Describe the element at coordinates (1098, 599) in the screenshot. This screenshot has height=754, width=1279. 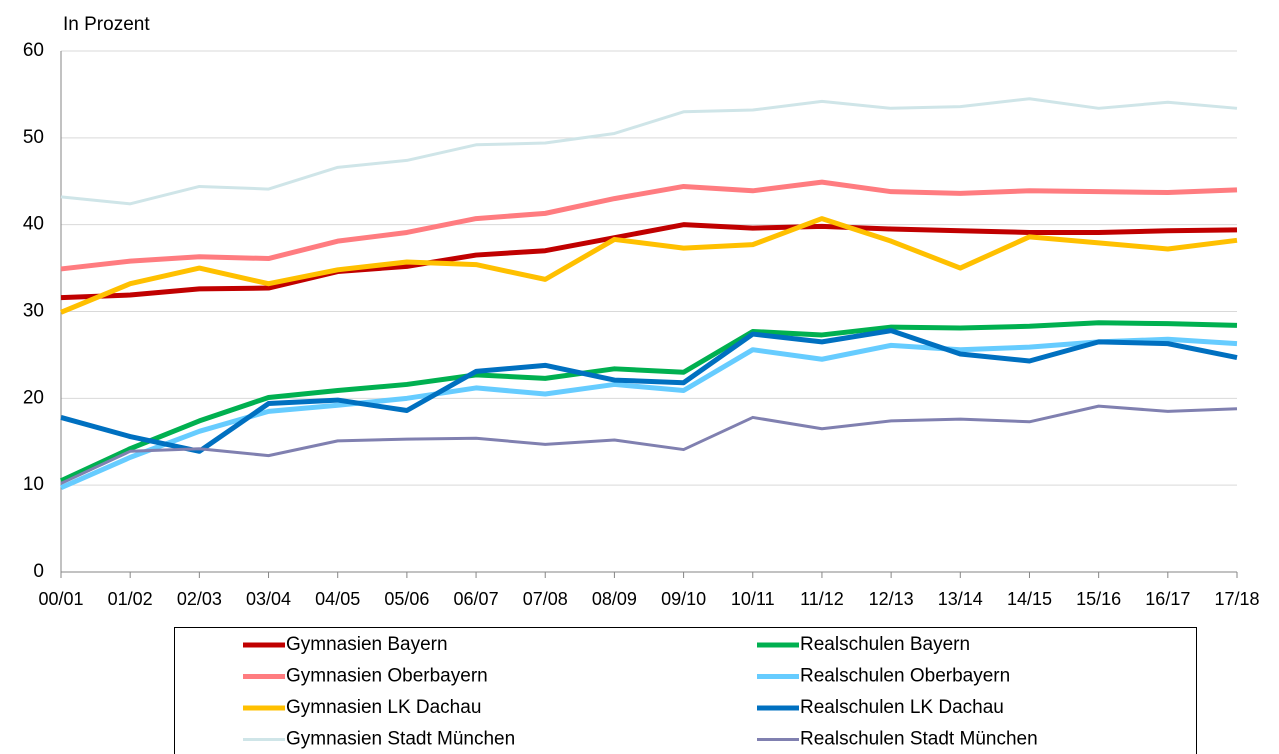
I see `x-tick-label: 15/16` at that location.